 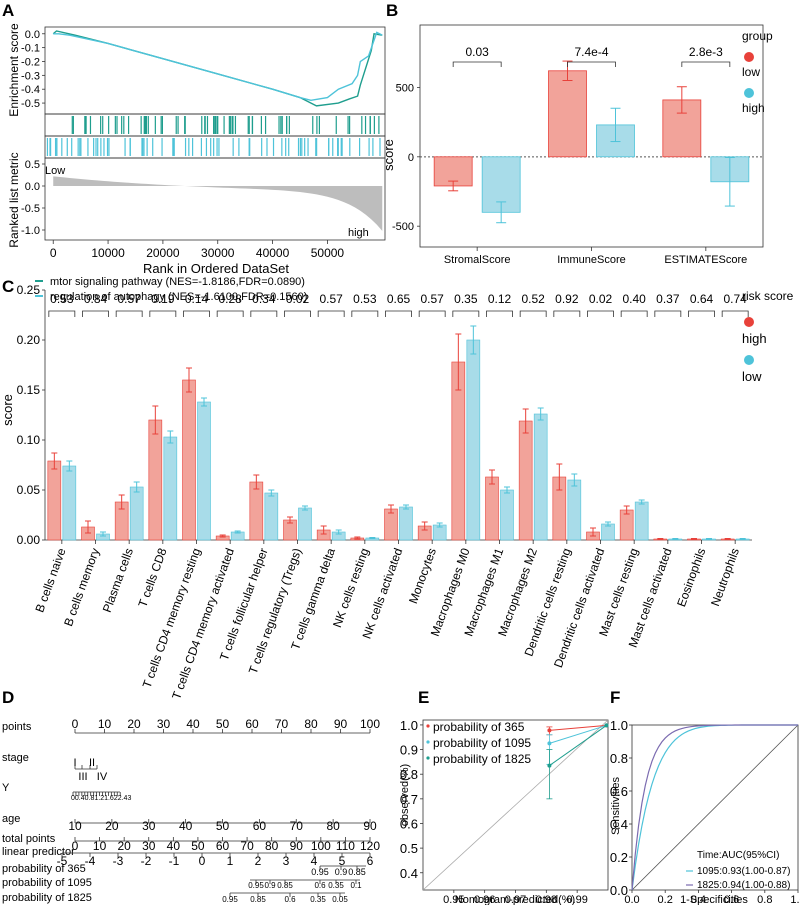 What do you see at coordinates (260, 826) in the screenshot?
I see `age-tick-label: 60` at bounding box center [260, 826].